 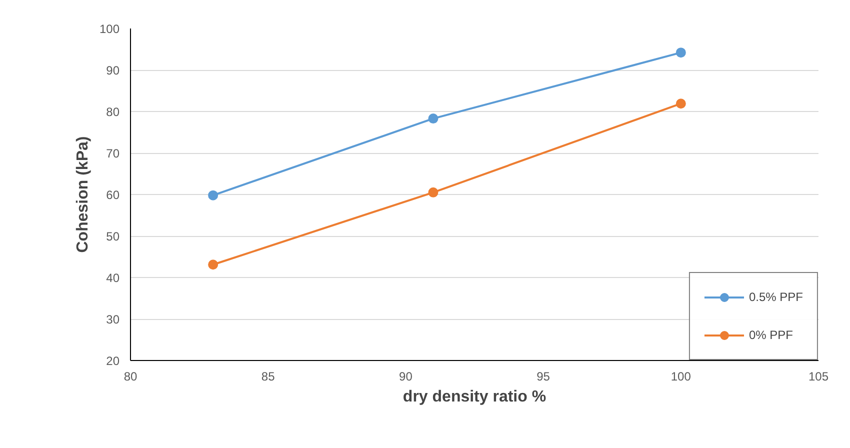 What do you see at coordinates (109, 29) in the screenshot?
I see `y-tick-label: 100` at bounding box center [109, 29].